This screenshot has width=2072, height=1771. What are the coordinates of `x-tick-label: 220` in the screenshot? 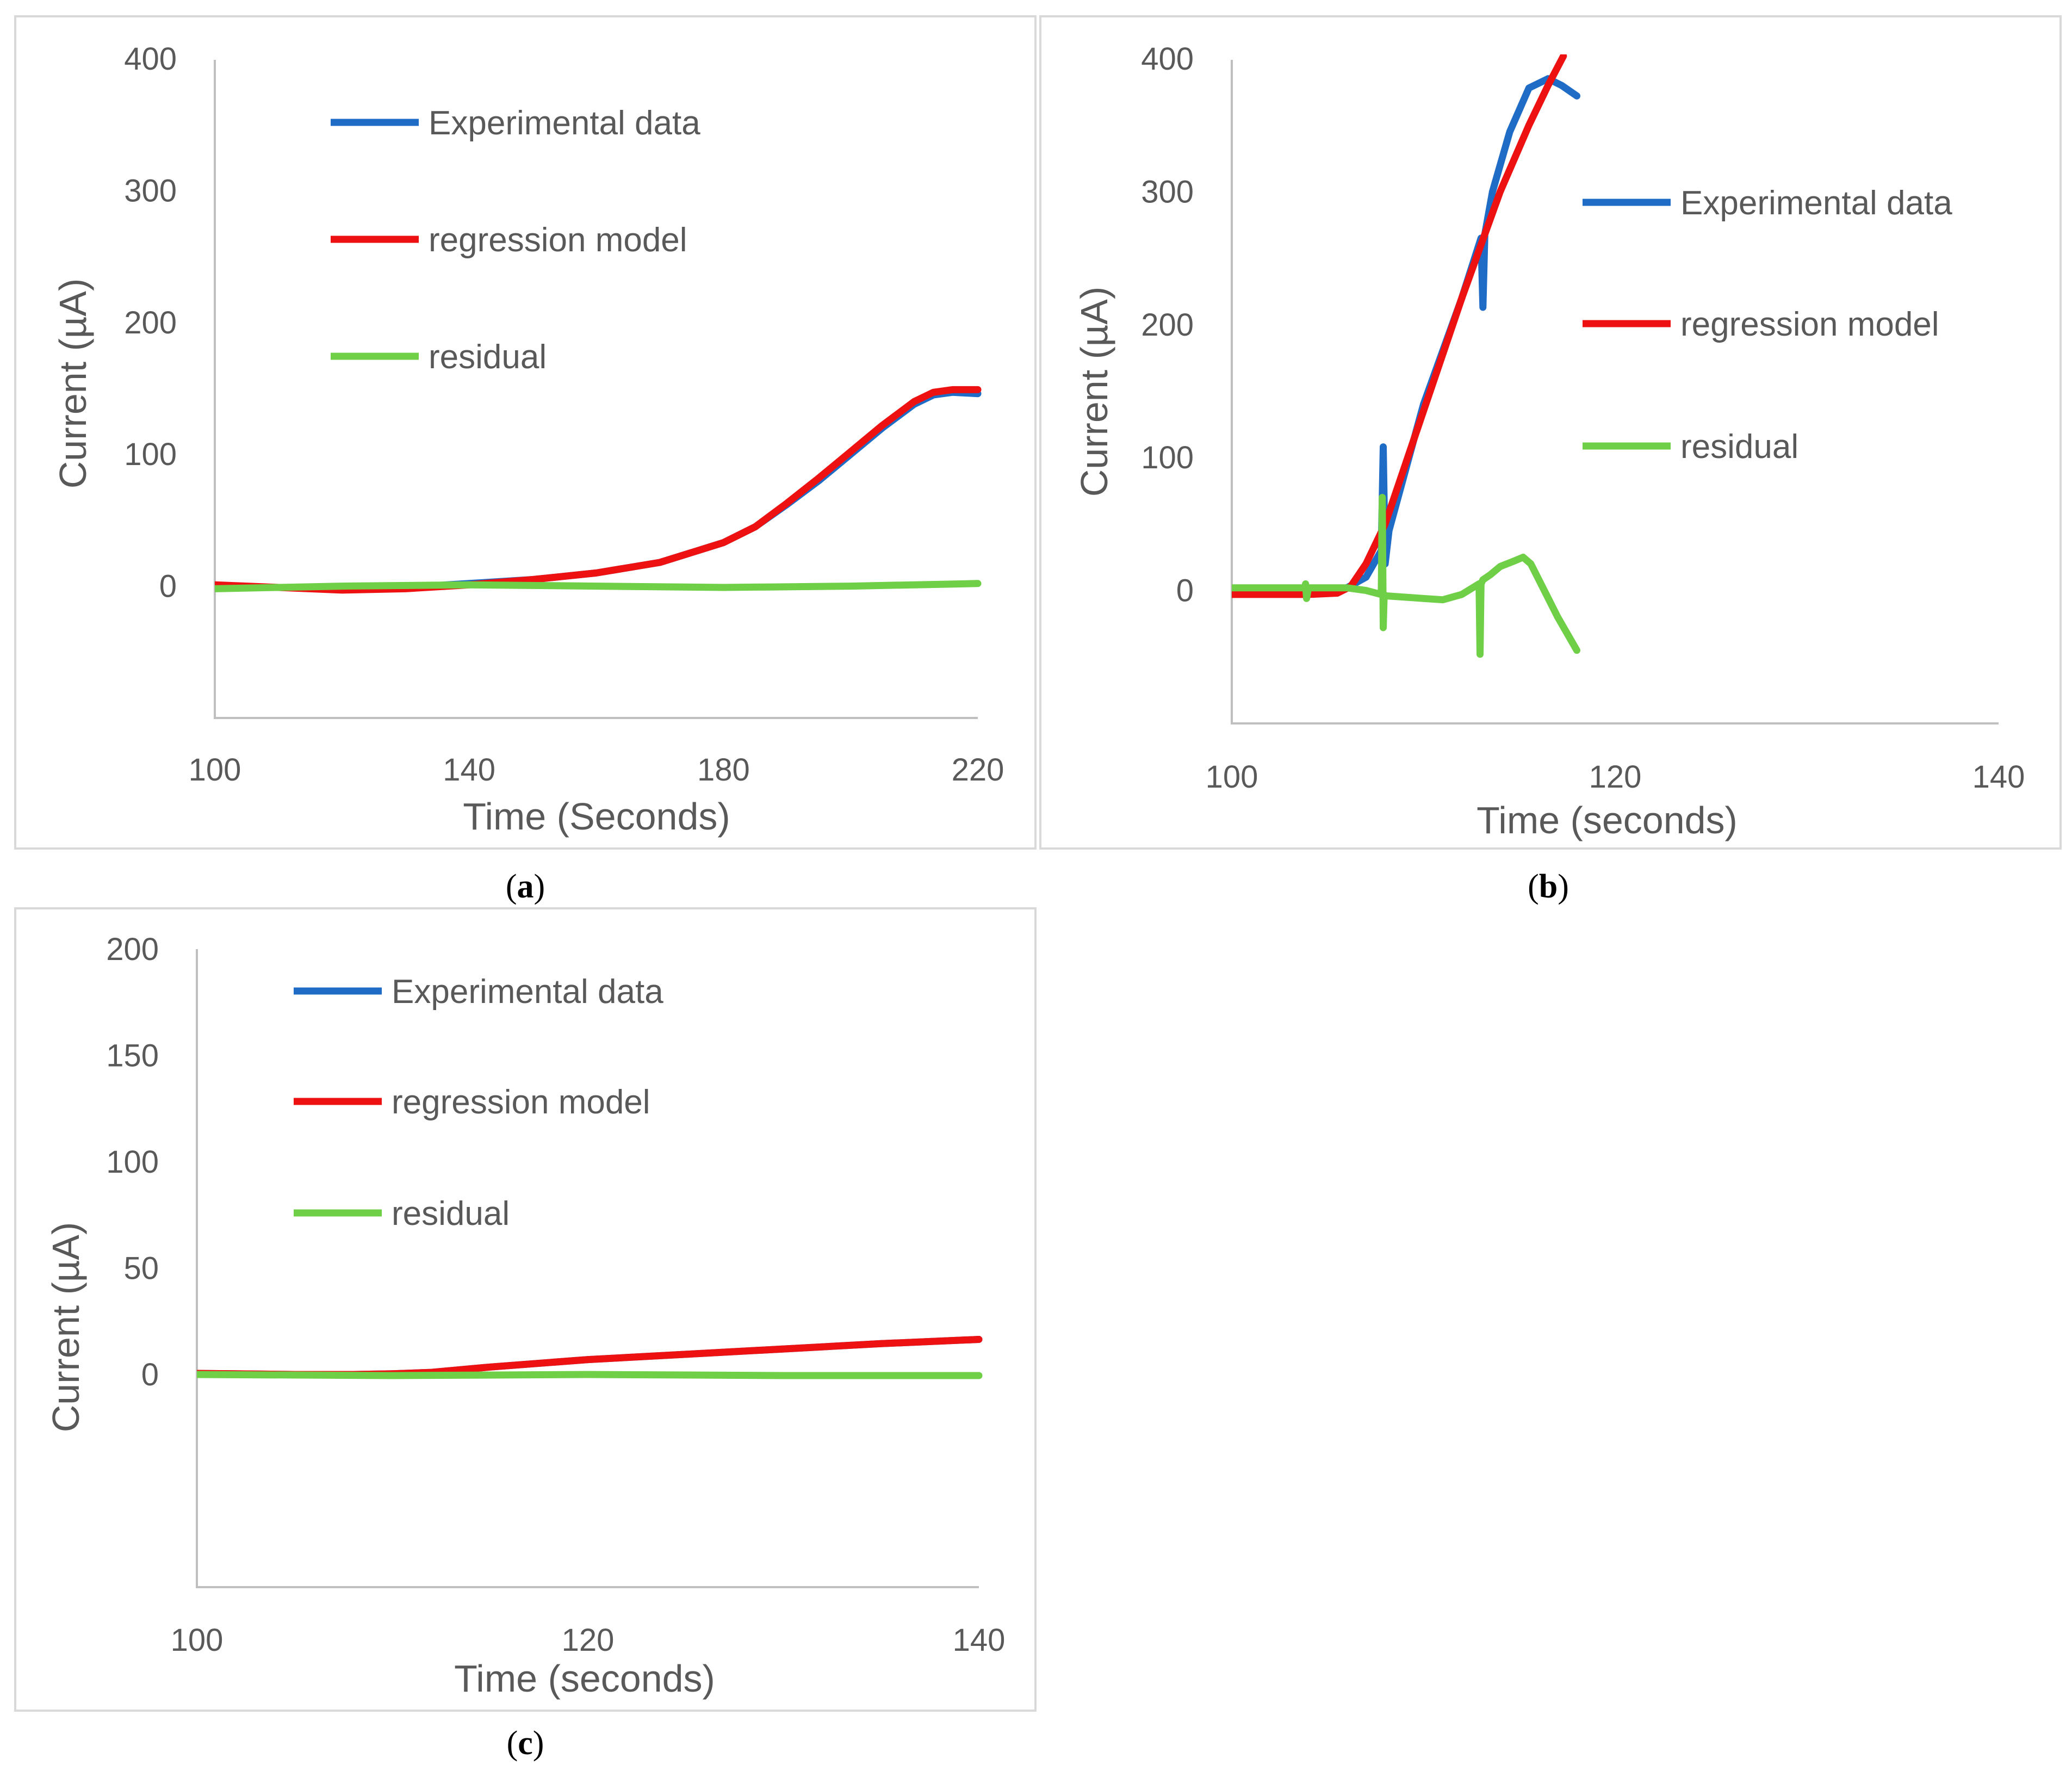 It's located at (978, 770).